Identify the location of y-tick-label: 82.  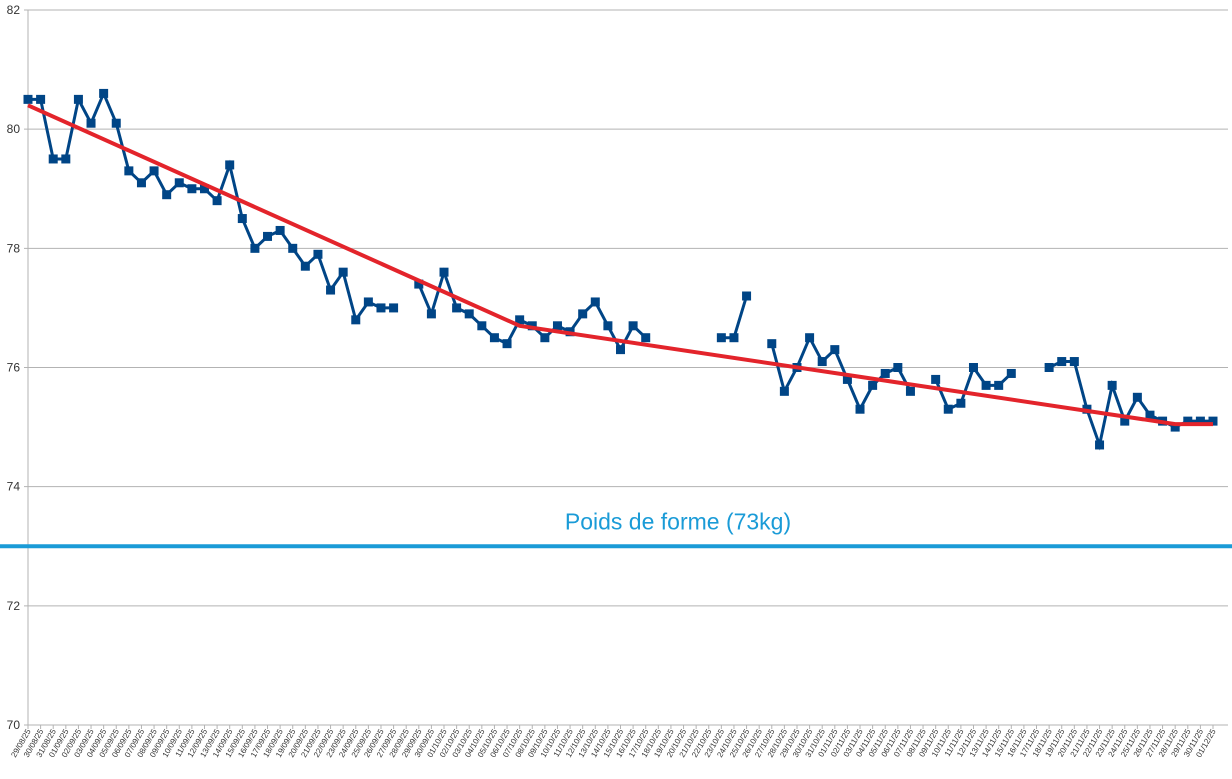
(14, 10).